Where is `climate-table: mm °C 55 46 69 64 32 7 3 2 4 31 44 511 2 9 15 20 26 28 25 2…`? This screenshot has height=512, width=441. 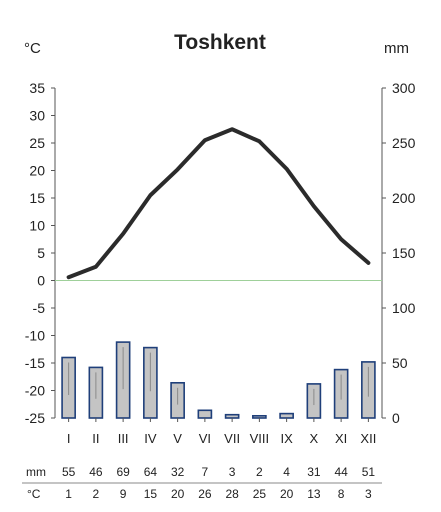 climate-table: mm °C 55 46 69 64 32 7 3 2 4 31 44 511 2 9 15 20 26 28 25 2… is located at coordinates (202, 483).